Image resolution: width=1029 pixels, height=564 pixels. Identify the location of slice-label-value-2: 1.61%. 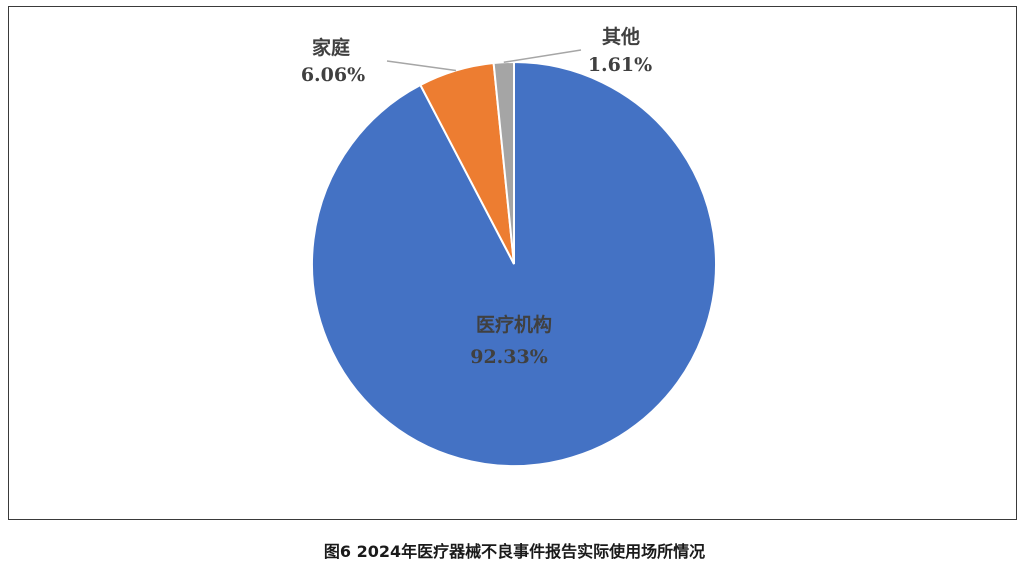
(620, 65).